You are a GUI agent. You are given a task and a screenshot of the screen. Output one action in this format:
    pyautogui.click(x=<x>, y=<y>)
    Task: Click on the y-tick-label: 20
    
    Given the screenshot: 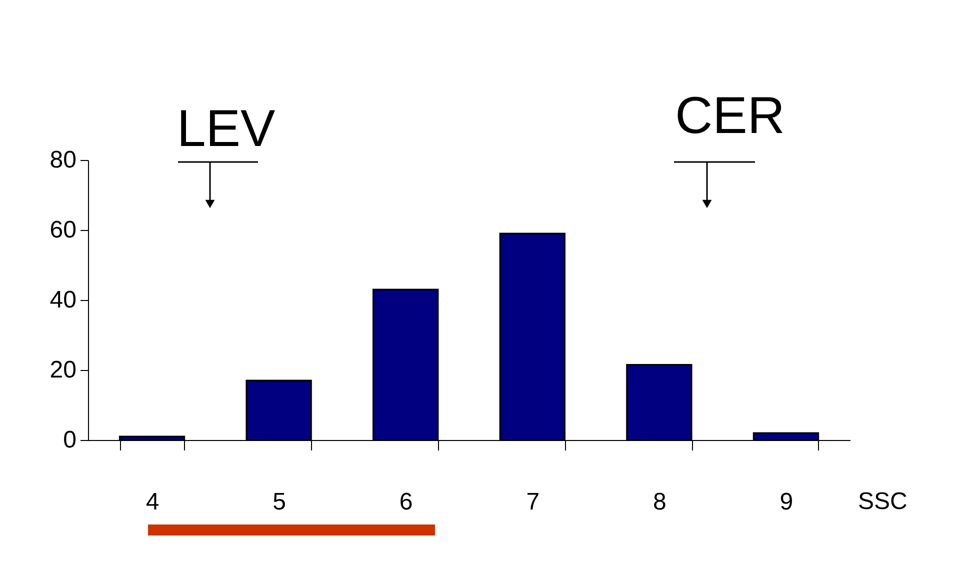 What is the action you would take?
    pyautogui.click(x=63, y=370)
    